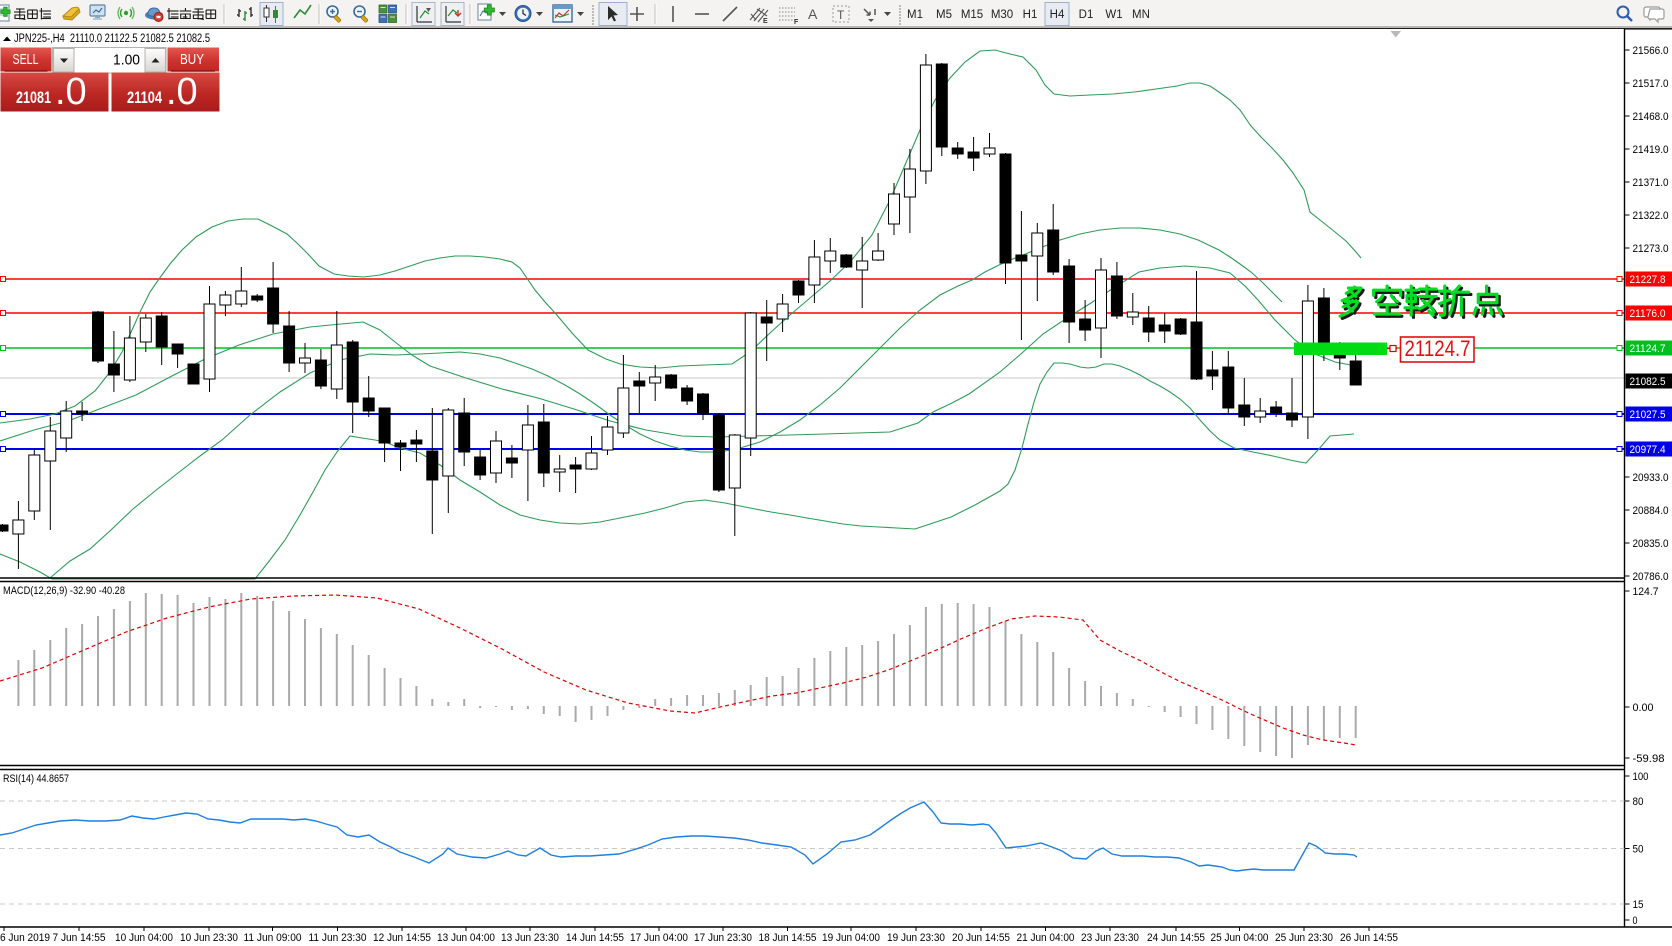 This screenshot has width=1672, height=946. What do you see at coordinates (595, 938) in the screenshot?
I see `svg-text: 14 Jun 14:55` at bounding box center [595, 938].